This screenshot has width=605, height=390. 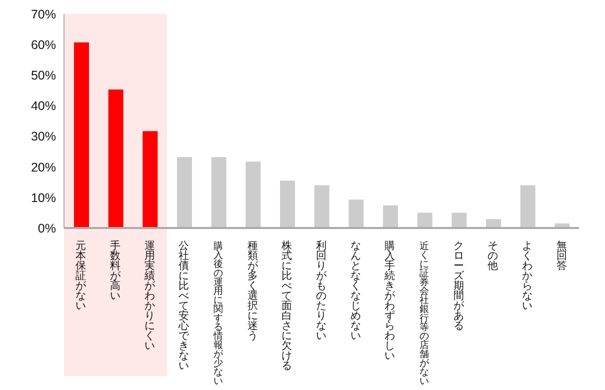 I want to click on category-label: クローズ期間がある, so click(x=458, y=286).